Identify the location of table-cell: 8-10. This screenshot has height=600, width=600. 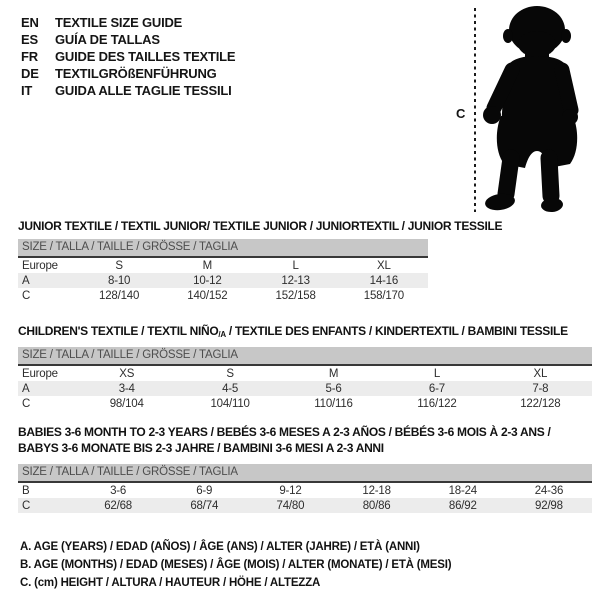
(119, 280).